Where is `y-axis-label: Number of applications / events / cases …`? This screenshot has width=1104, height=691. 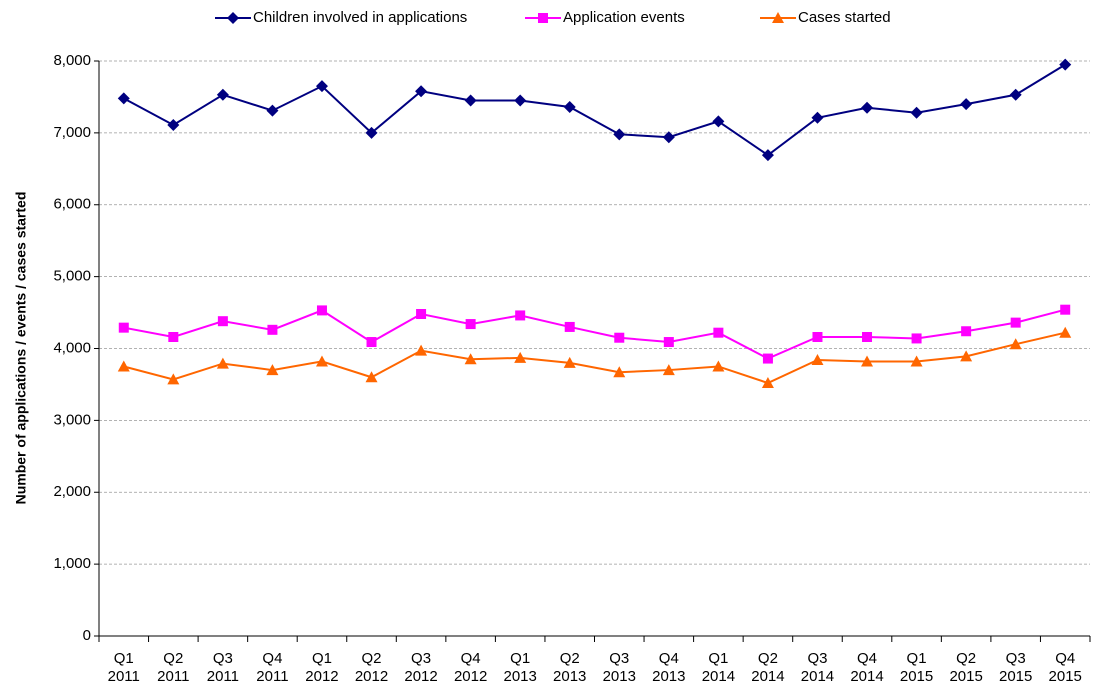 y-axis-label: Number of applications / events / cases … is located at coordinates (21, 348).